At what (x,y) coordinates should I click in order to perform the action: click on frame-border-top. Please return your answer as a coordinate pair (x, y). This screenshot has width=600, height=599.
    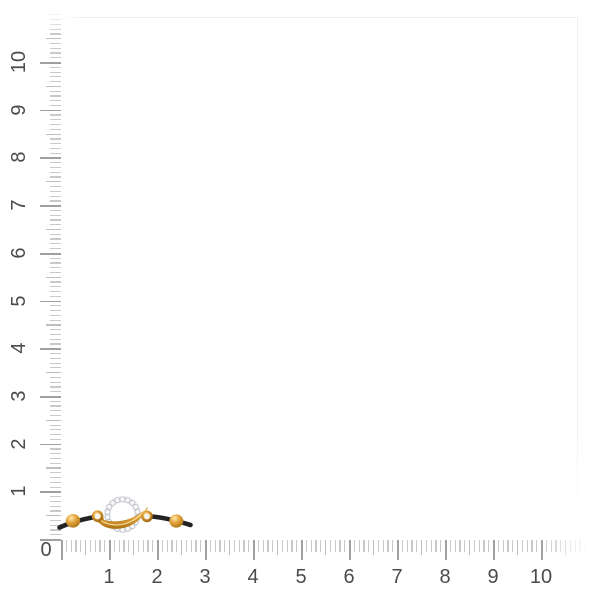
    Looking at the image, I should click on (320, 17).